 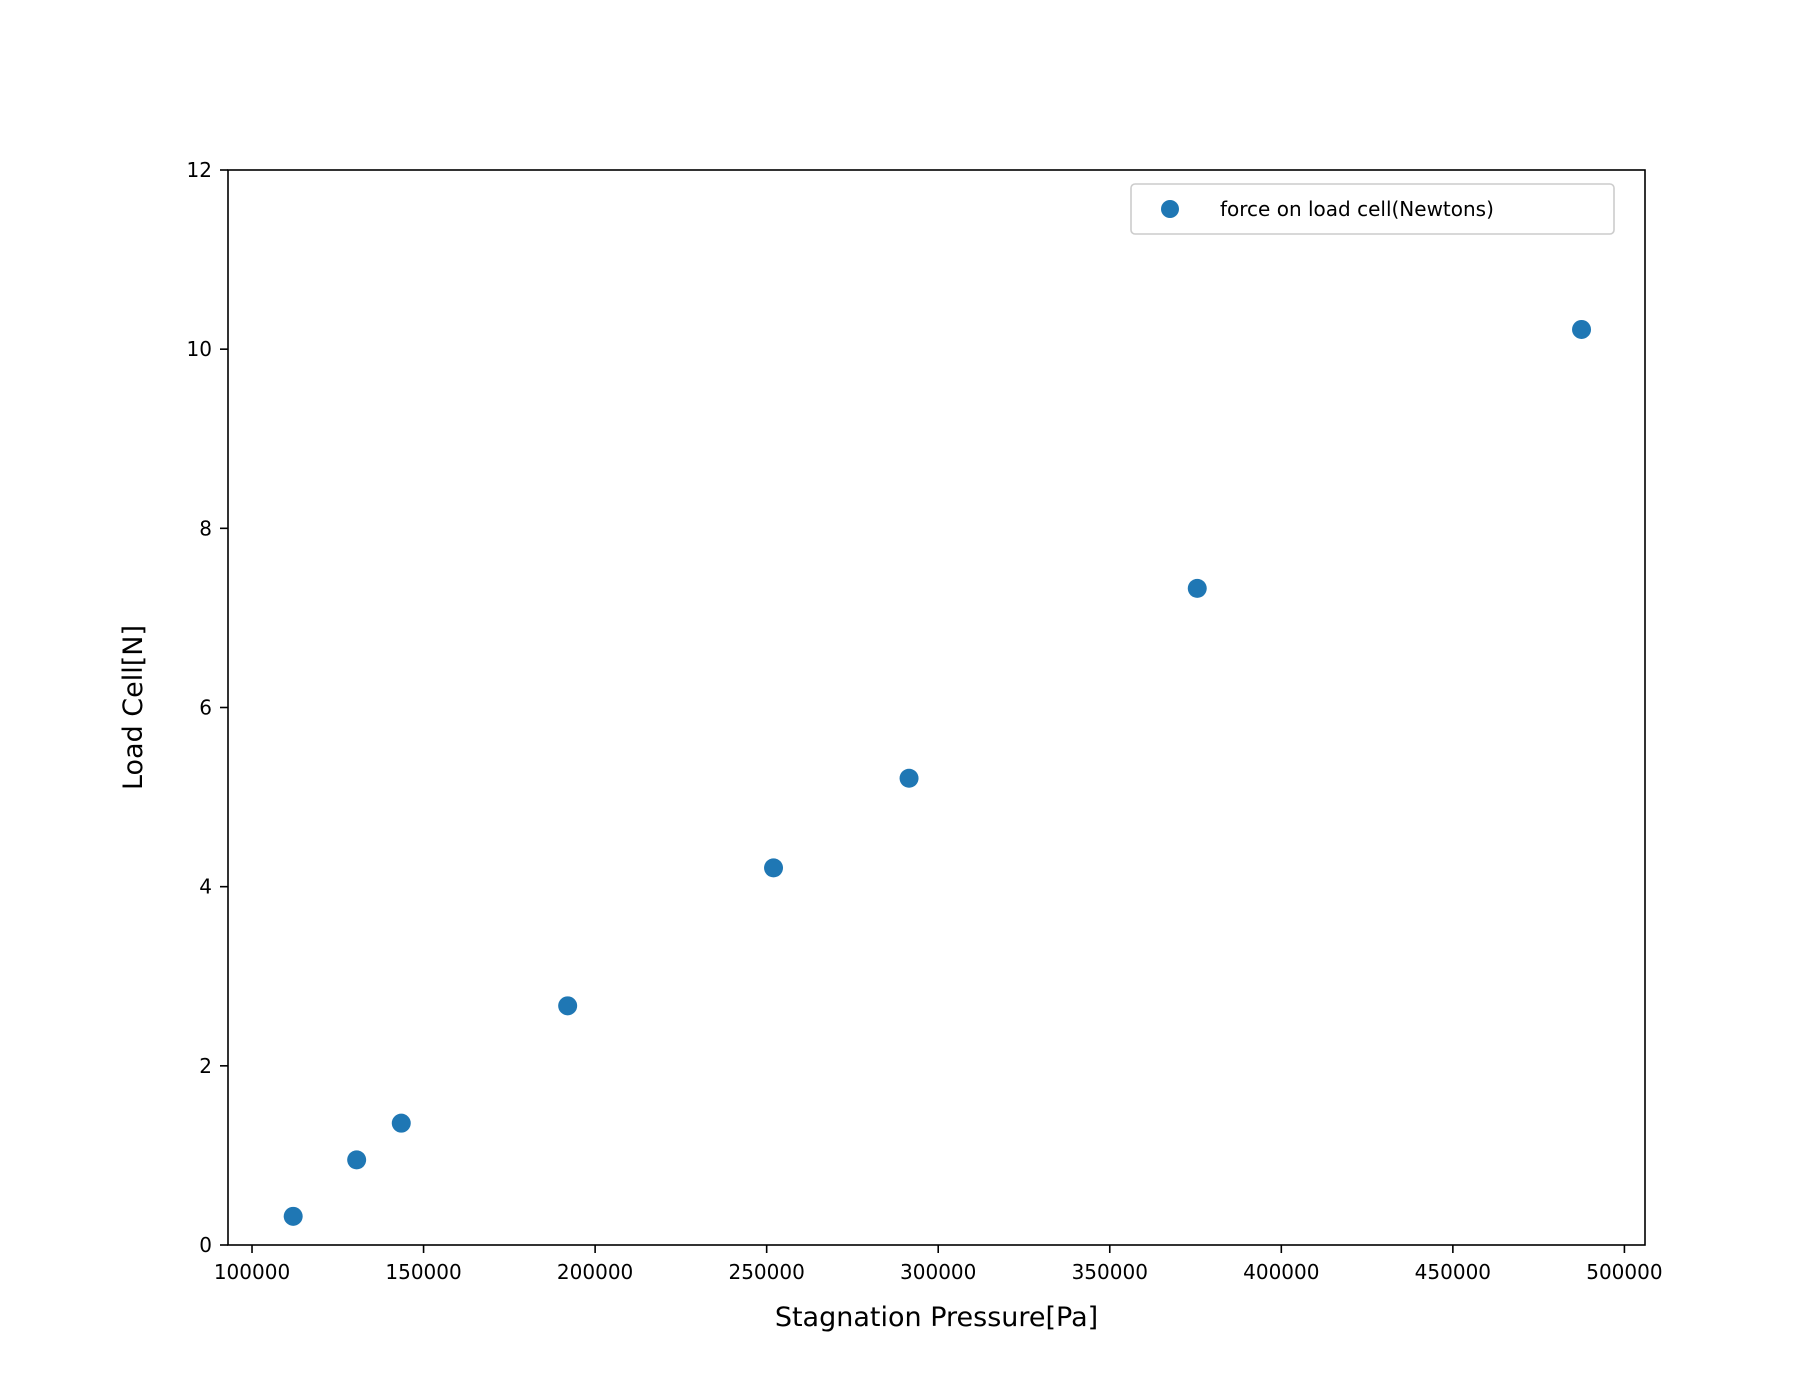 What do you see at coordinates (199, 349) in the screenshot?
I see `y-tick-label: 10` at bounding box center [199, 349].